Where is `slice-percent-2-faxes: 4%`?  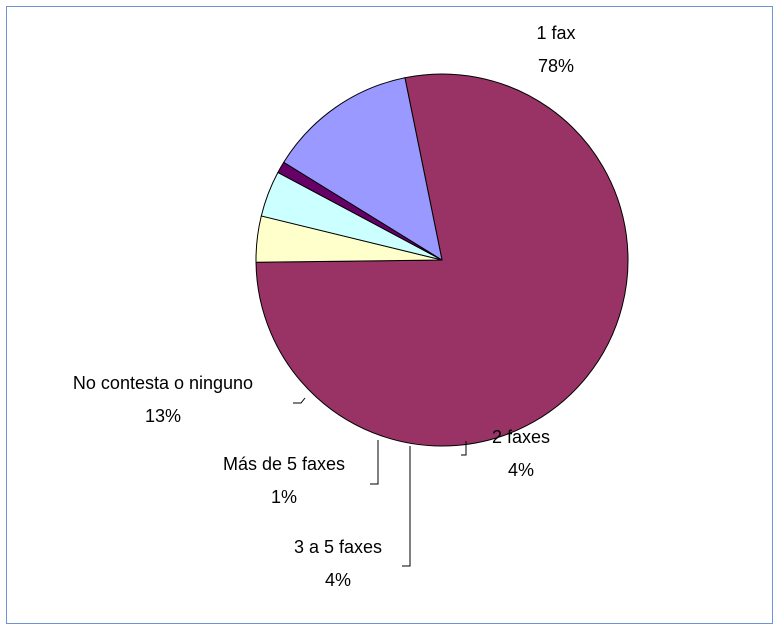 slice-percent-2-faxes: 4% is located at coordinates (521, 470).